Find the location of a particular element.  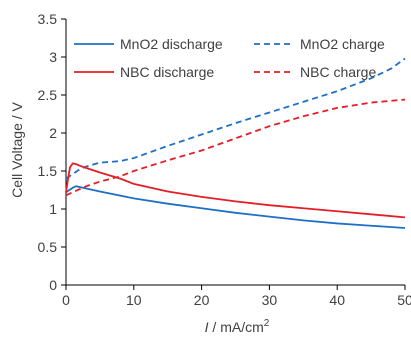

y-tick-label: 2 is located at coordinates (53, 133).